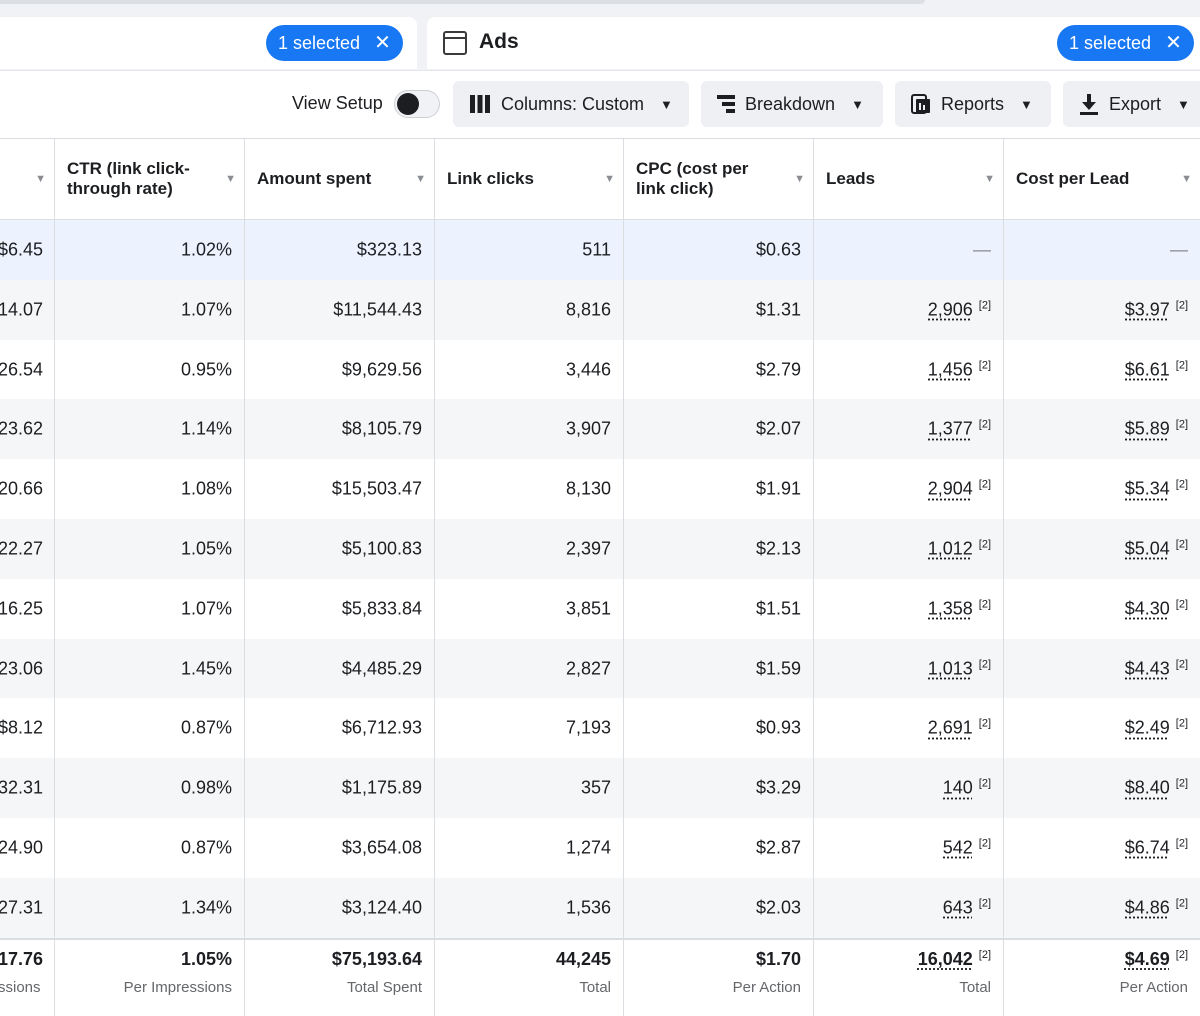 The image size is (1200, 1016). Describe the element at coordinates (1156, 727) in the screenshot. I see `cell-value: $2.49 [2]` at that location.